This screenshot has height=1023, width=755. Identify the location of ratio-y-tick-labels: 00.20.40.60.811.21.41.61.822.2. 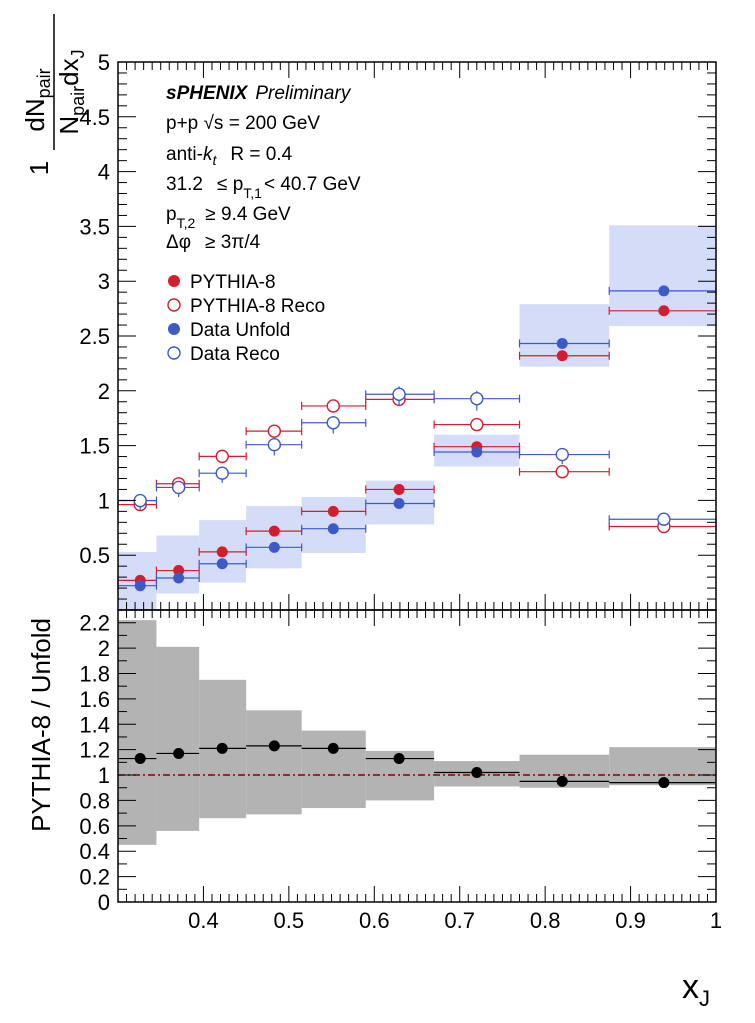
(94, 763).